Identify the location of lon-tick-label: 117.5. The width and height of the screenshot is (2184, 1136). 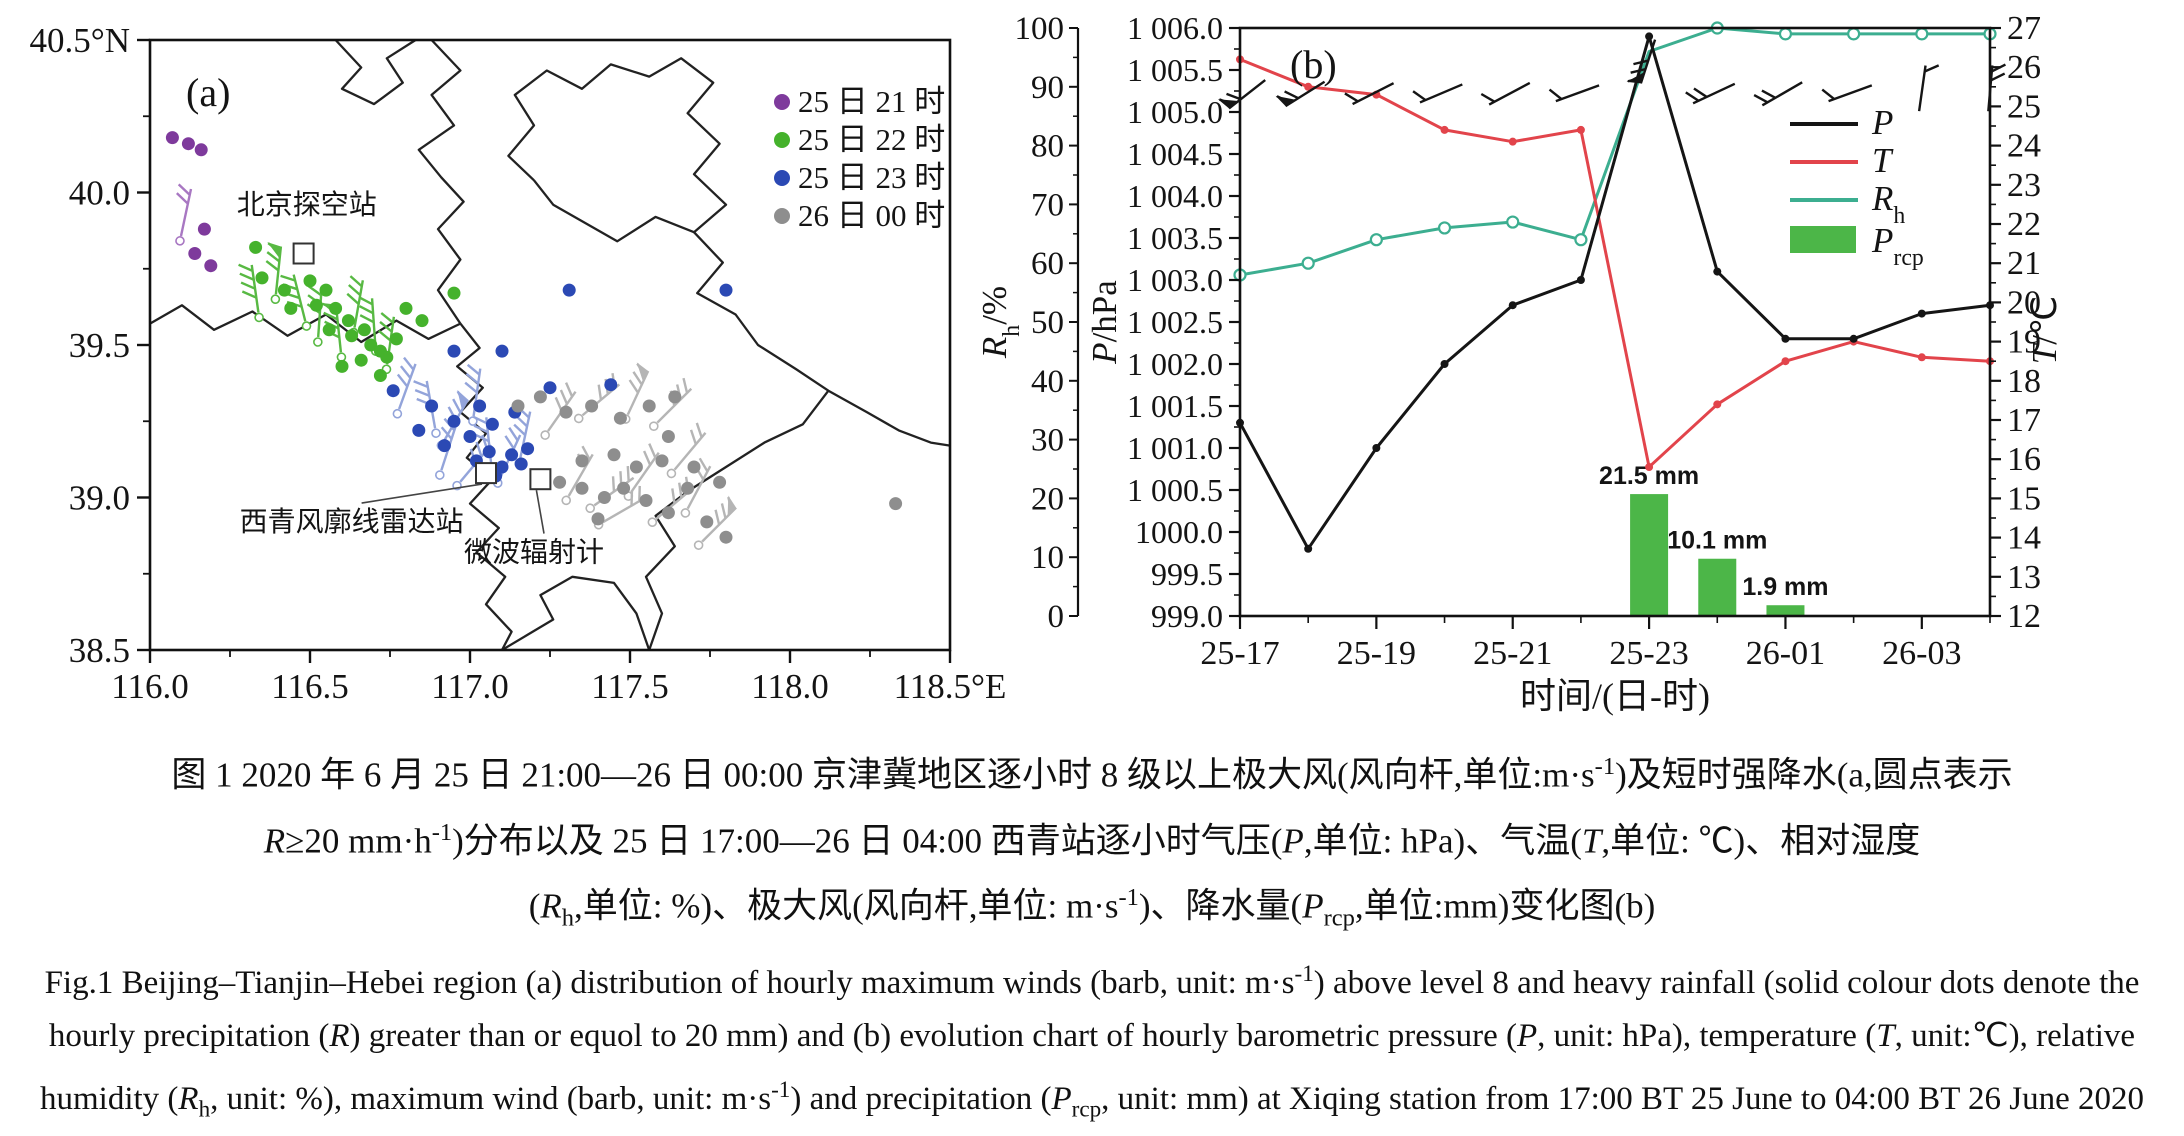
(629, 686).